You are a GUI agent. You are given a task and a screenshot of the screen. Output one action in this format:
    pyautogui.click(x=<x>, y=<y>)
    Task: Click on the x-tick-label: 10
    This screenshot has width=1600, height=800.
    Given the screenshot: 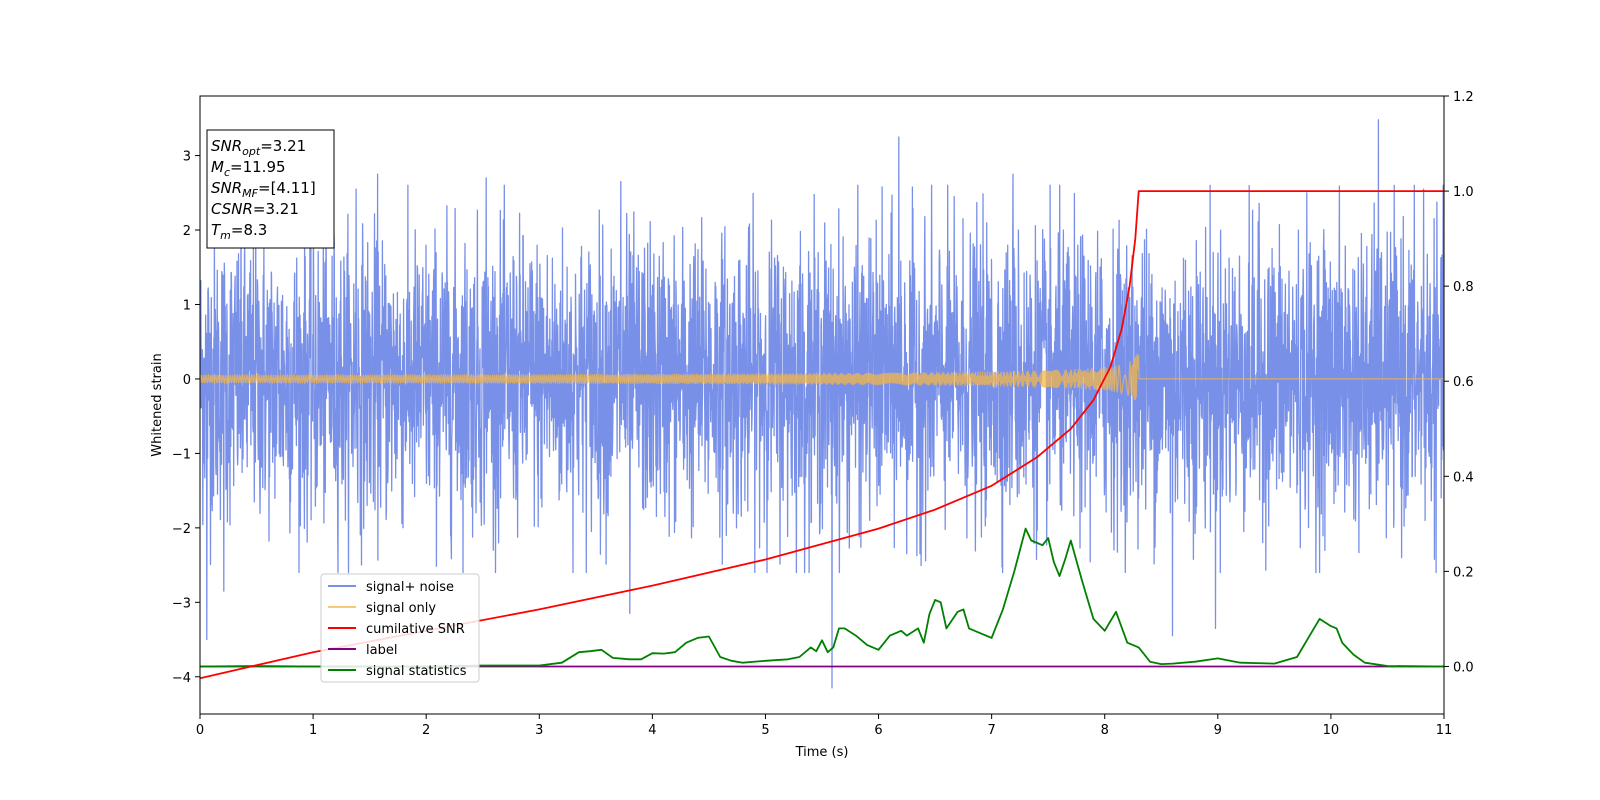 What is the action you would take?
    pyautogui.click(x=1331, y=730)
    